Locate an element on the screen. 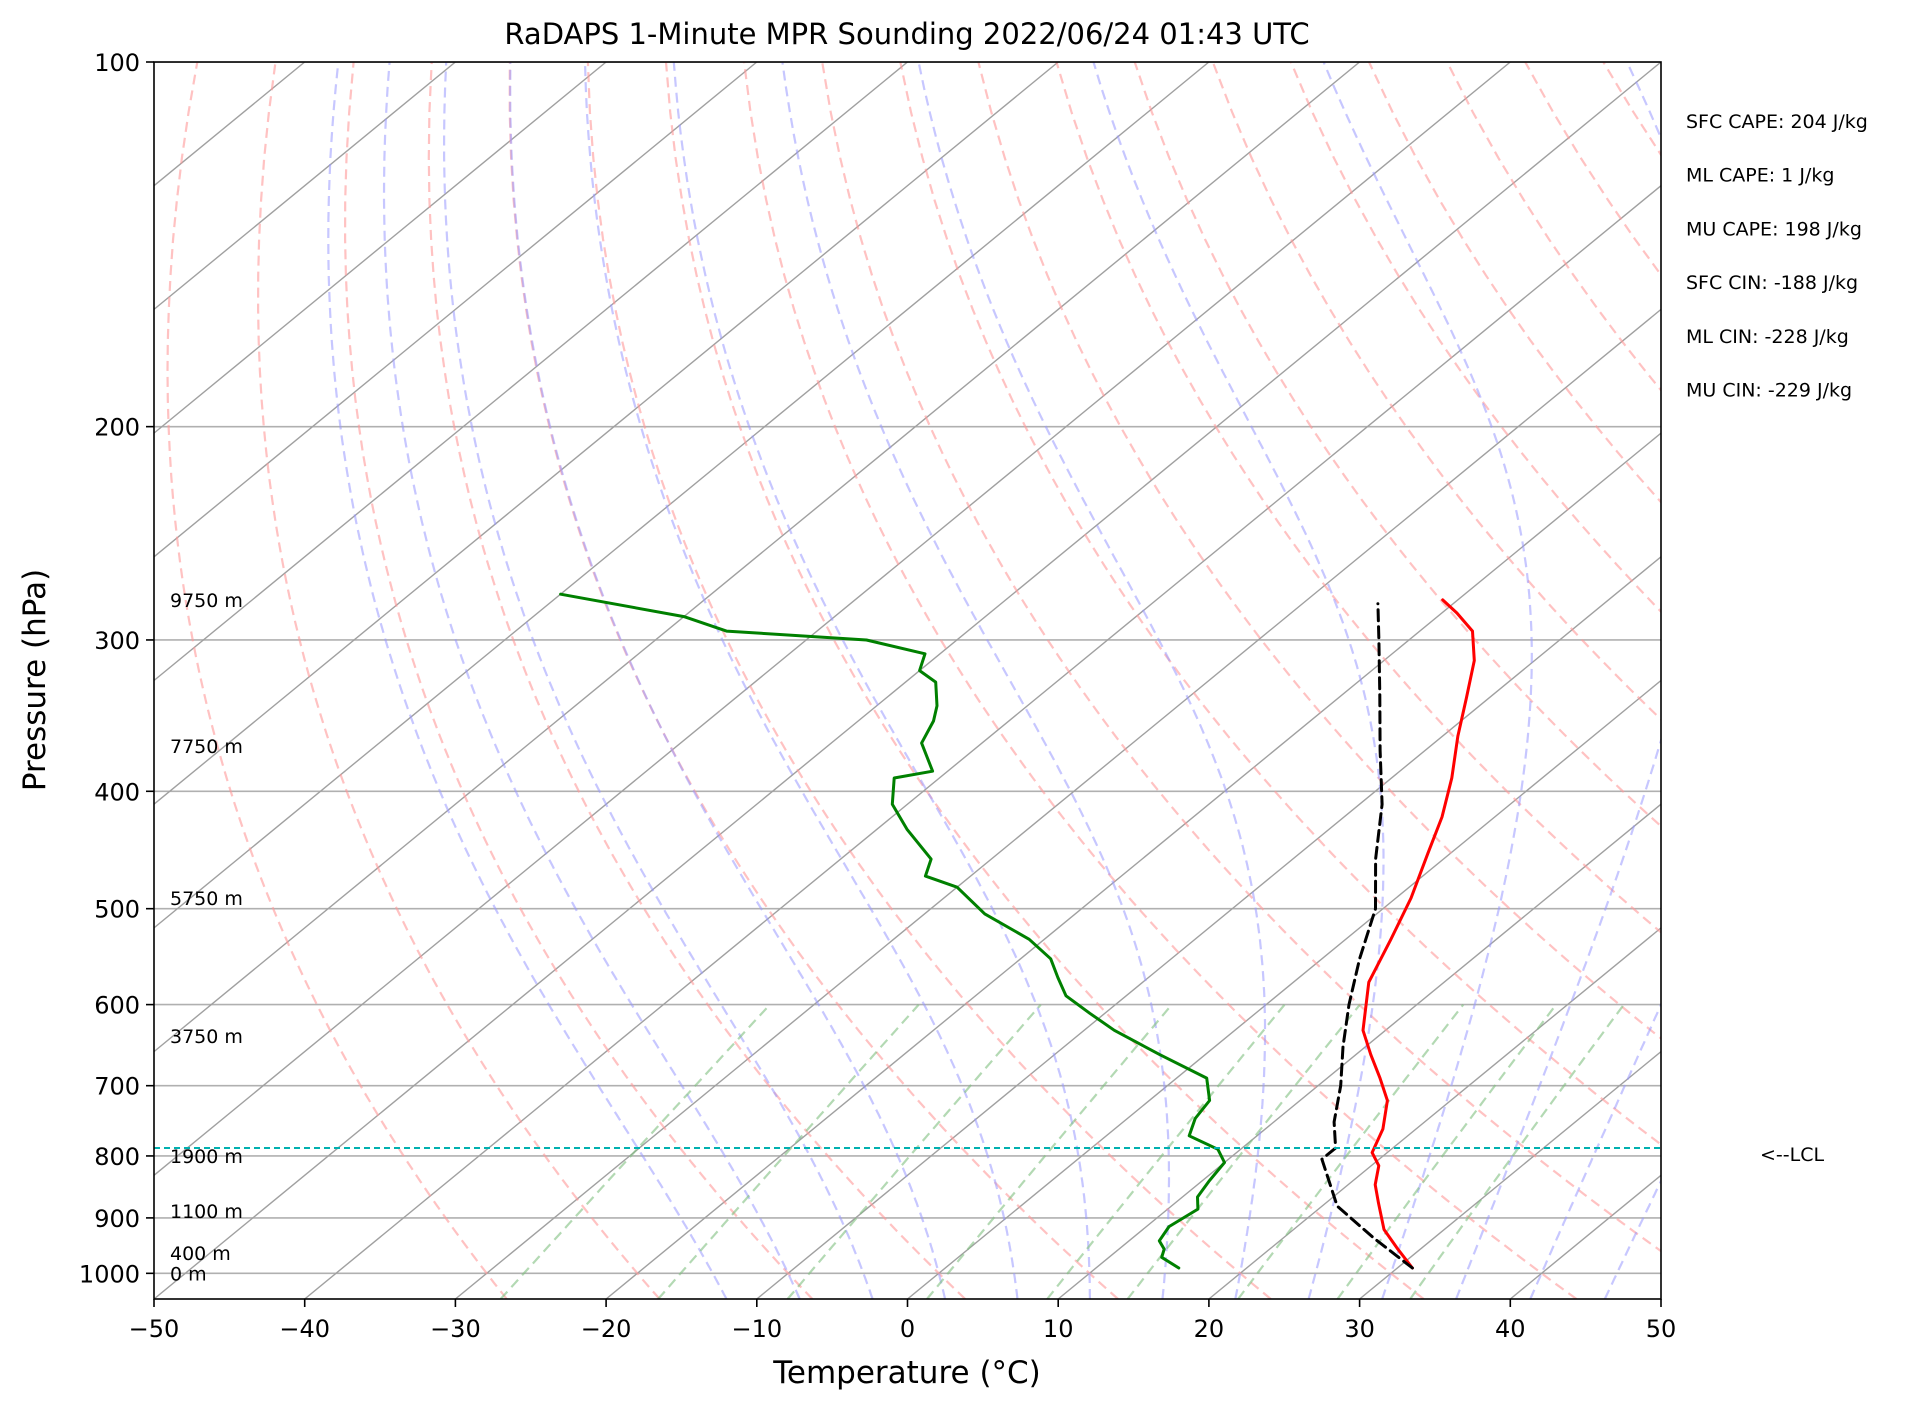 The height and width of the screenshot is (1410, 1911). x-tick-label: 30 is located at coordinates (1359, 1329).